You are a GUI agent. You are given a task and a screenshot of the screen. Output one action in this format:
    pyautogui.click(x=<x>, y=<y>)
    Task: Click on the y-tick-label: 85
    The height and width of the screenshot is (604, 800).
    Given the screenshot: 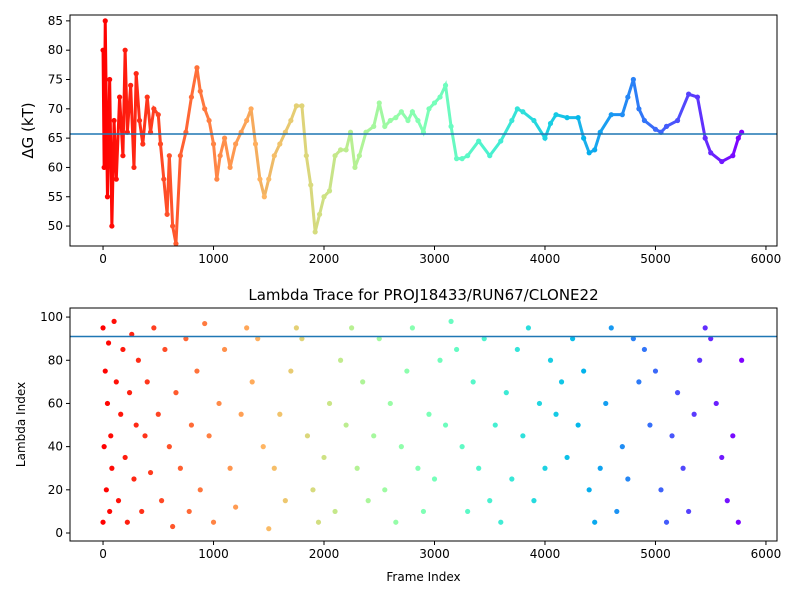 What is the action you would take?
    pyautogui.click(x=55, y=21)
    